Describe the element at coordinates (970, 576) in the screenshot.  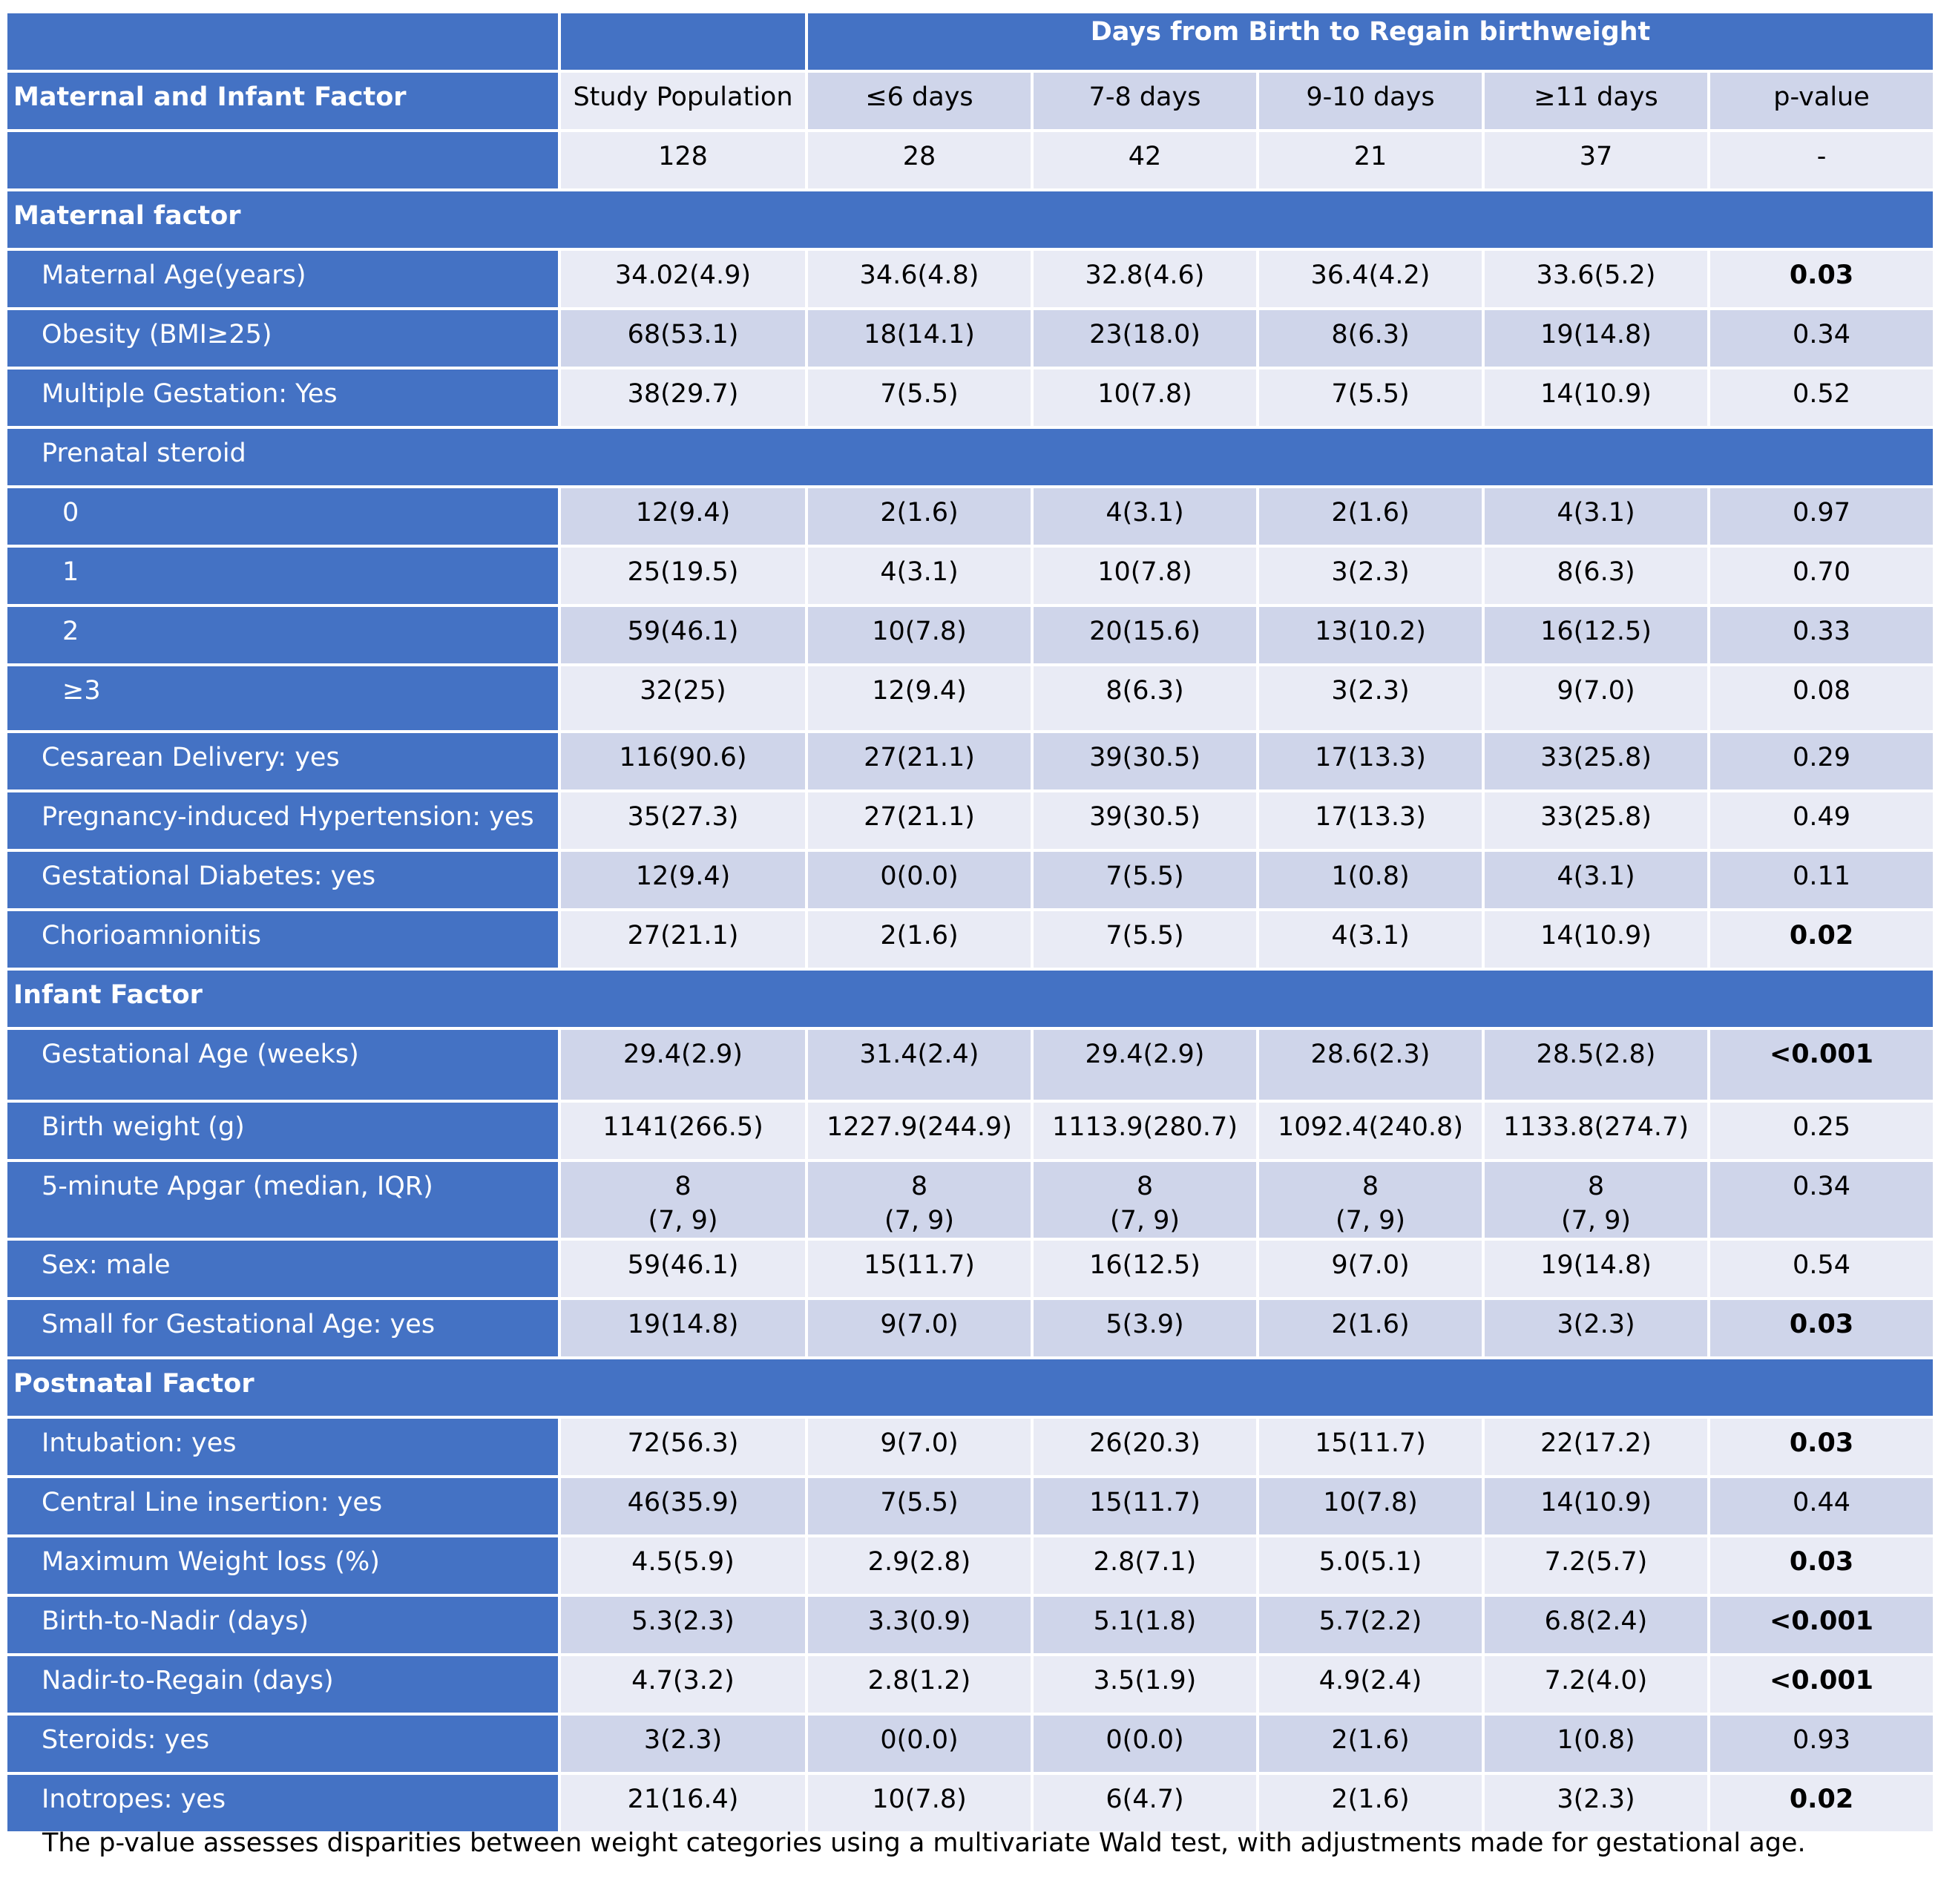
I see `table-row: 1 25(19.5) 4(3.1) 10(7.8) 3(2.3) 8(6.3) 0.70` at that location.